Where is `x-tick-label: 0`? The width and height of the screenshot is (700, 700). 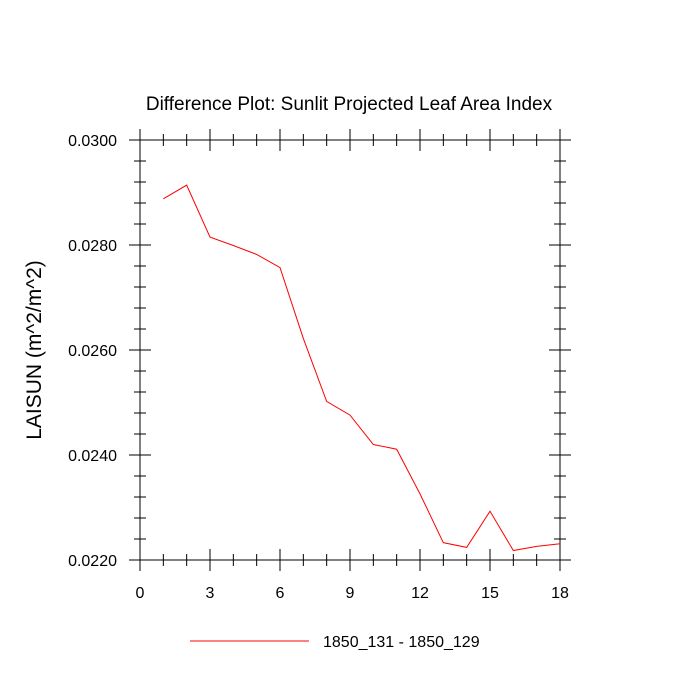 x-tick-label: 0 is located at coordinates (140, 593).